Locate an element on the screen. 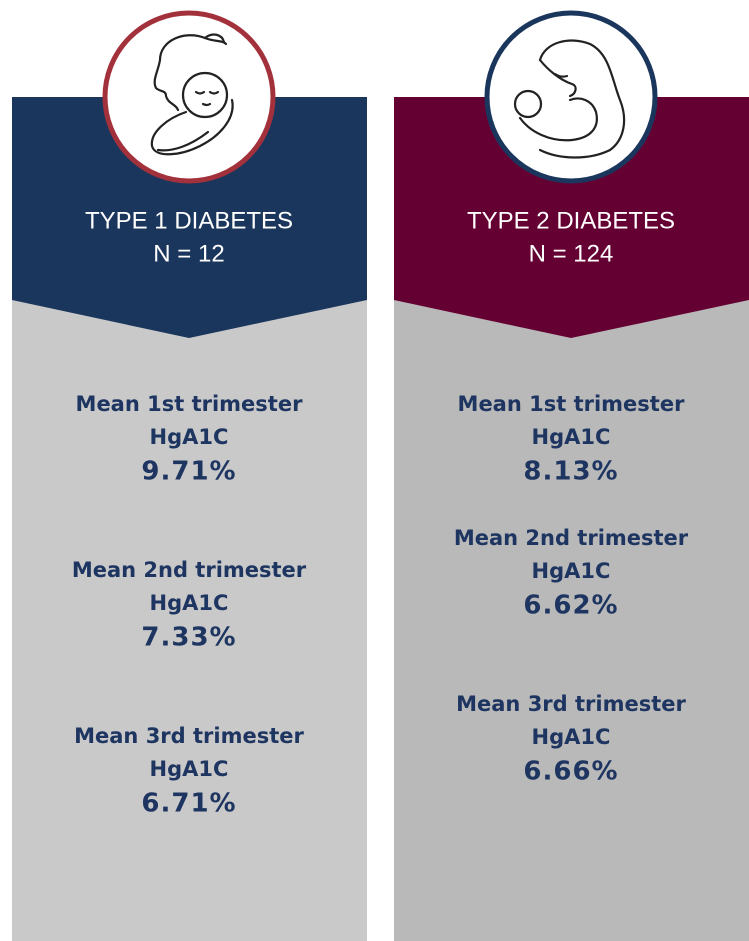 This screenshot has width=749, height=941. panel-title: TYPE 1 DIABETES is located at coordinates (189, 220).